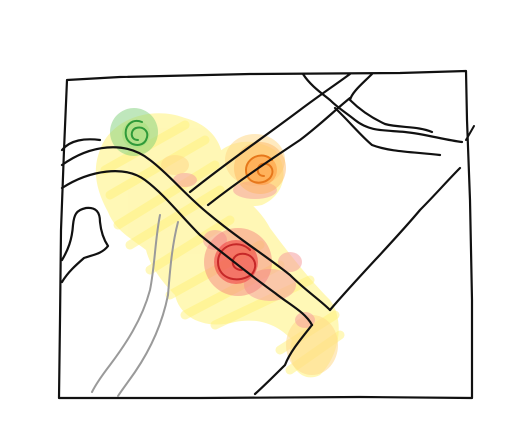  I want to click on southeast-road-edge, so click(283, 359).